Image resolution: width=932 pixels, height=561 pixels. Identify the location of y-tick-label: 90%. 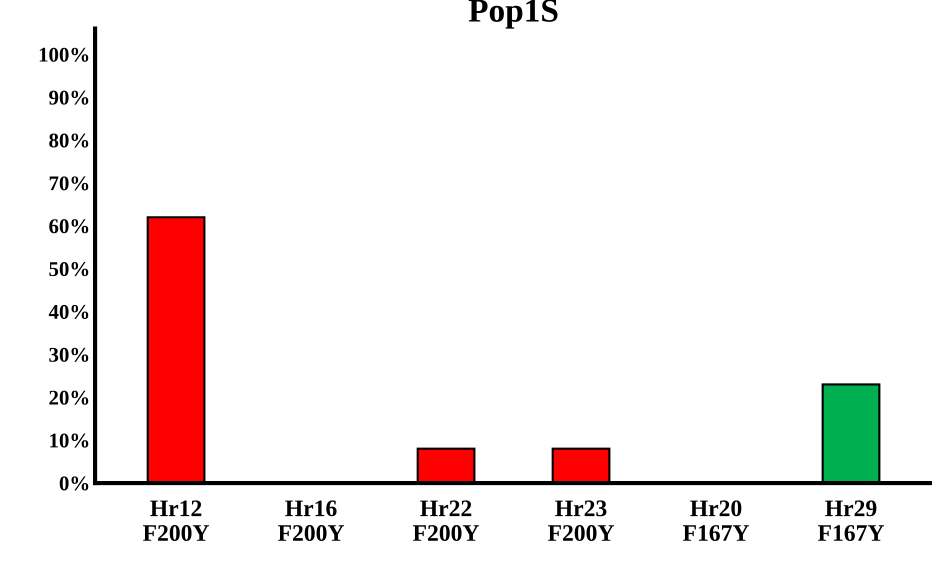
(68, 97).